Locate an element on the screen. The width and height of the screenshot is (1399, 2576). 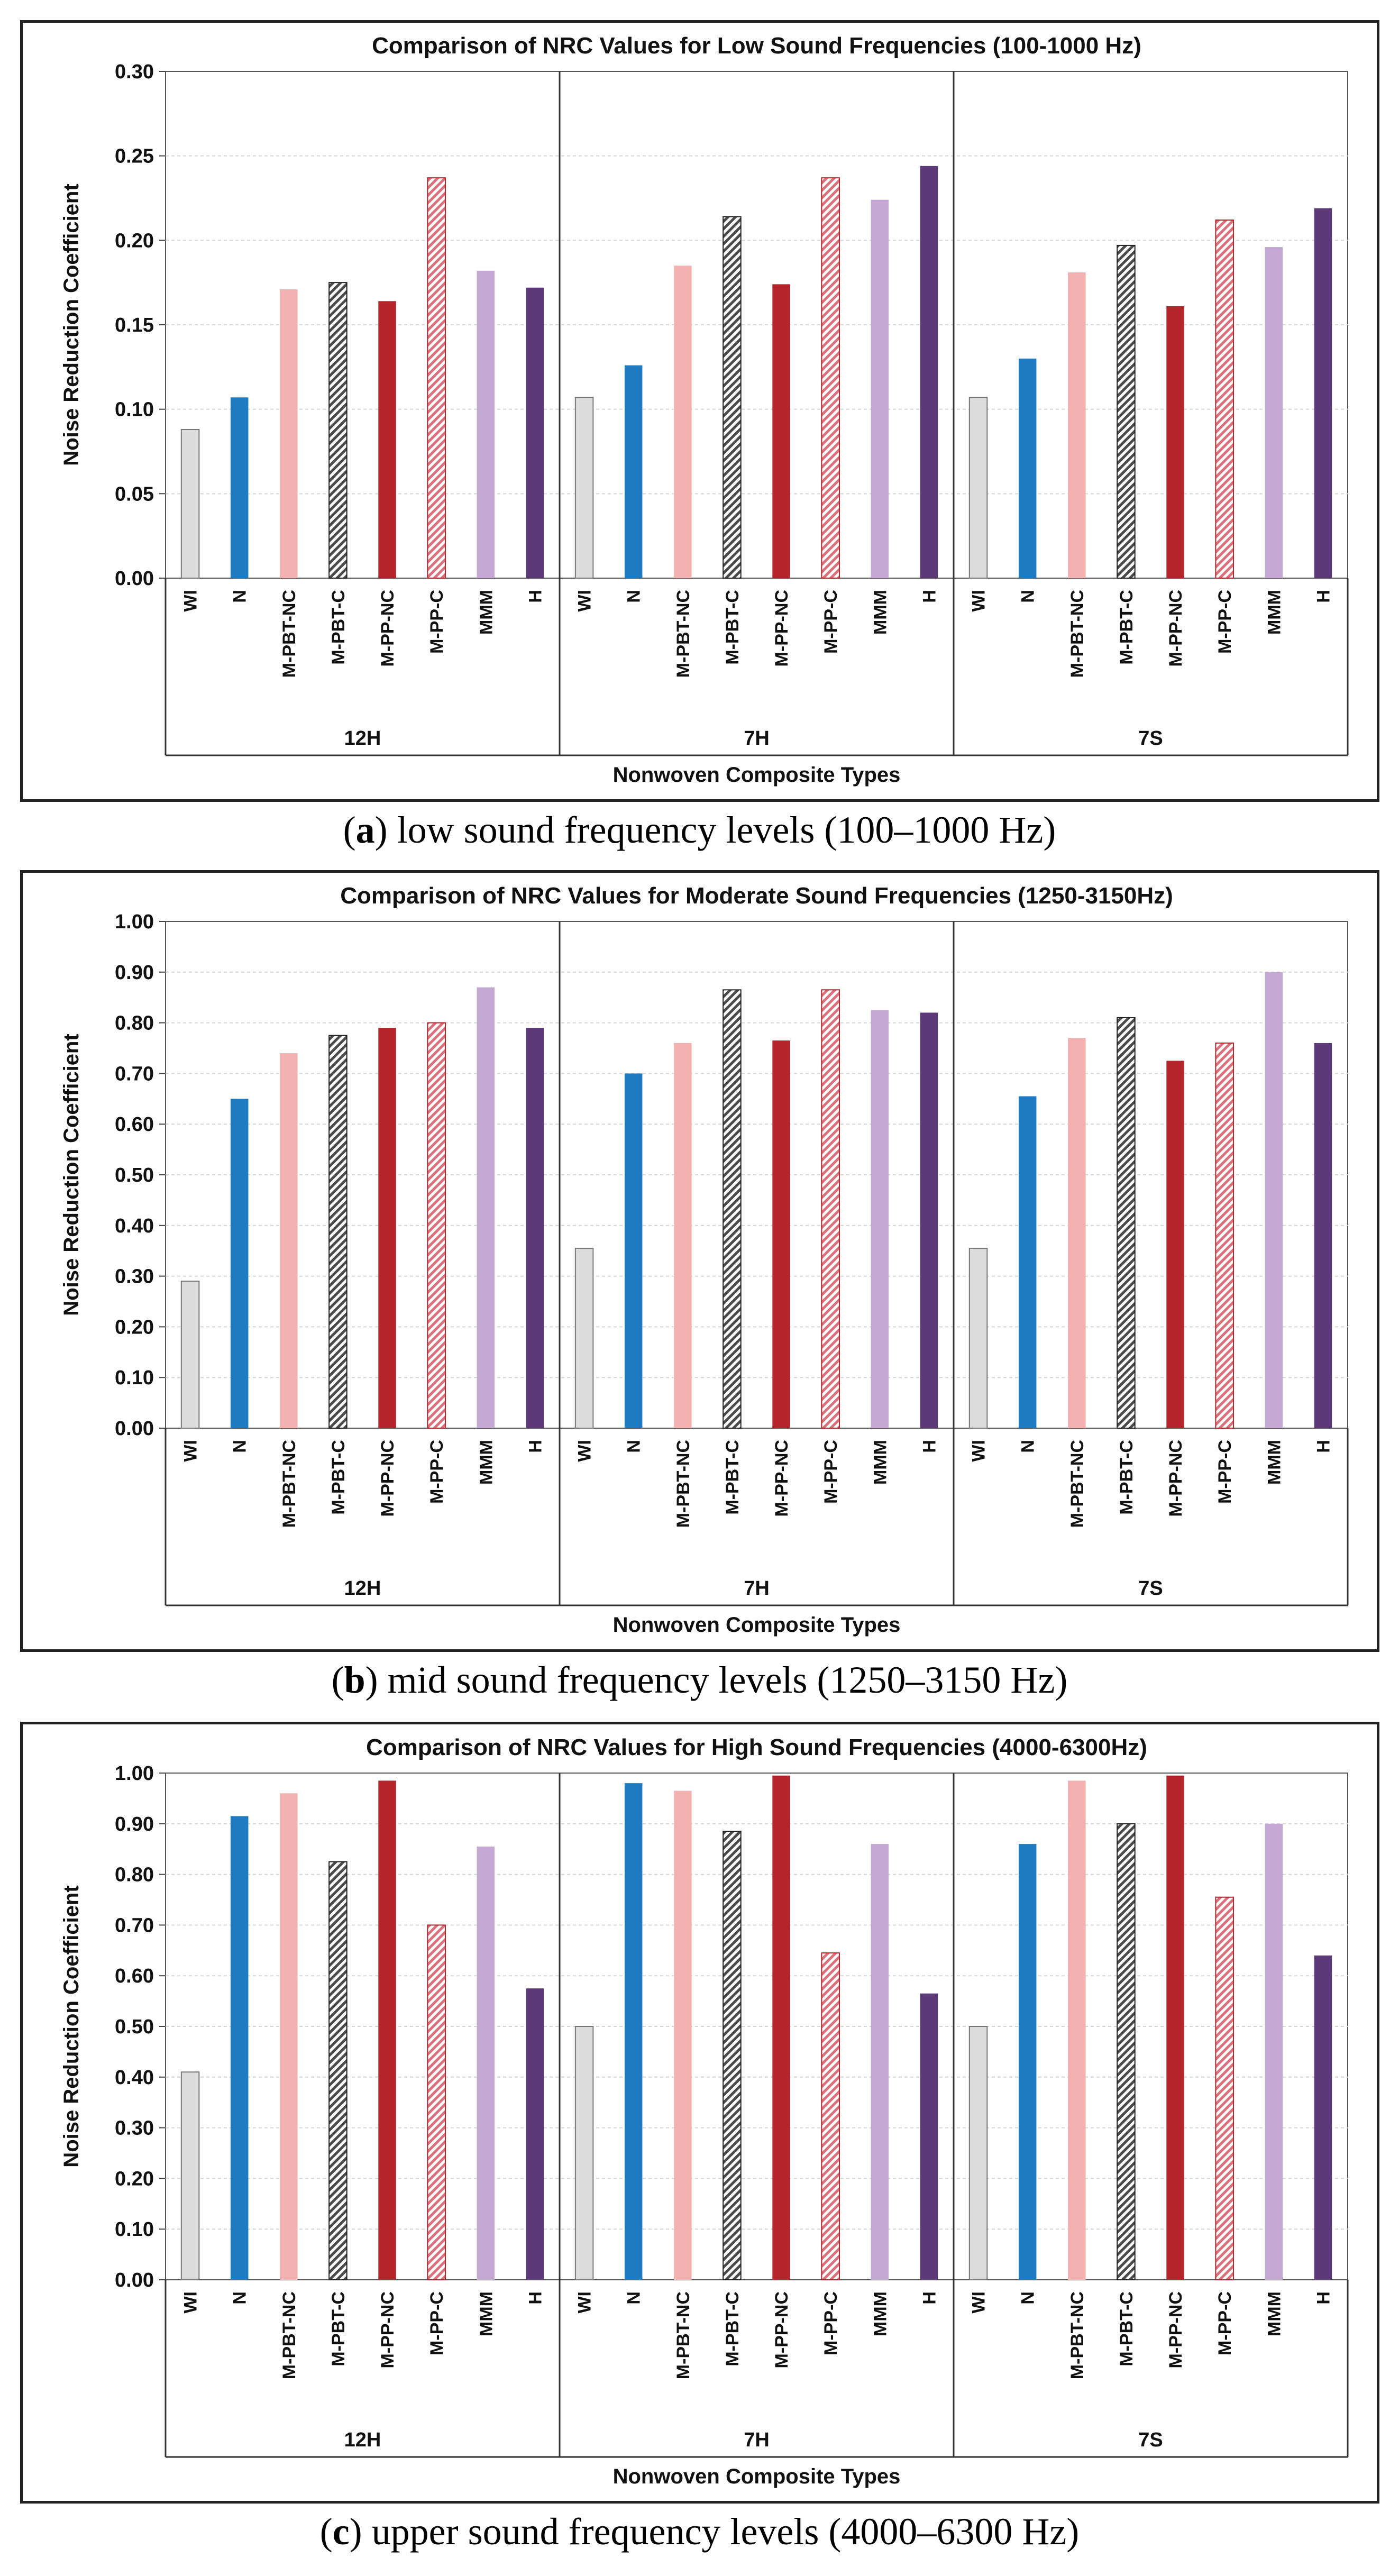
x-tick-label-7s-m-pp-nc: M-PP-NC is located at coordinates (1176, 628).